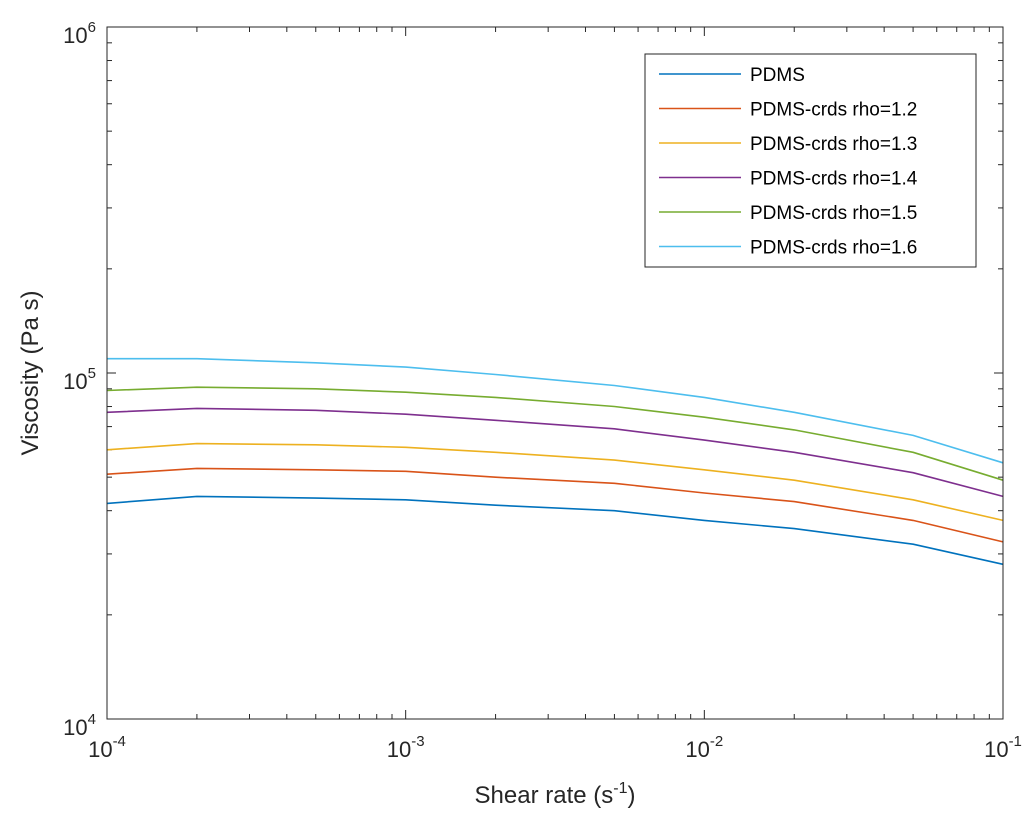 This screenshot has width=1033, height=825. What do you see at coordinates (777, 75) in the screenshot?
I see `legend-label-1: PDMS` at bounding box center [777, 75].